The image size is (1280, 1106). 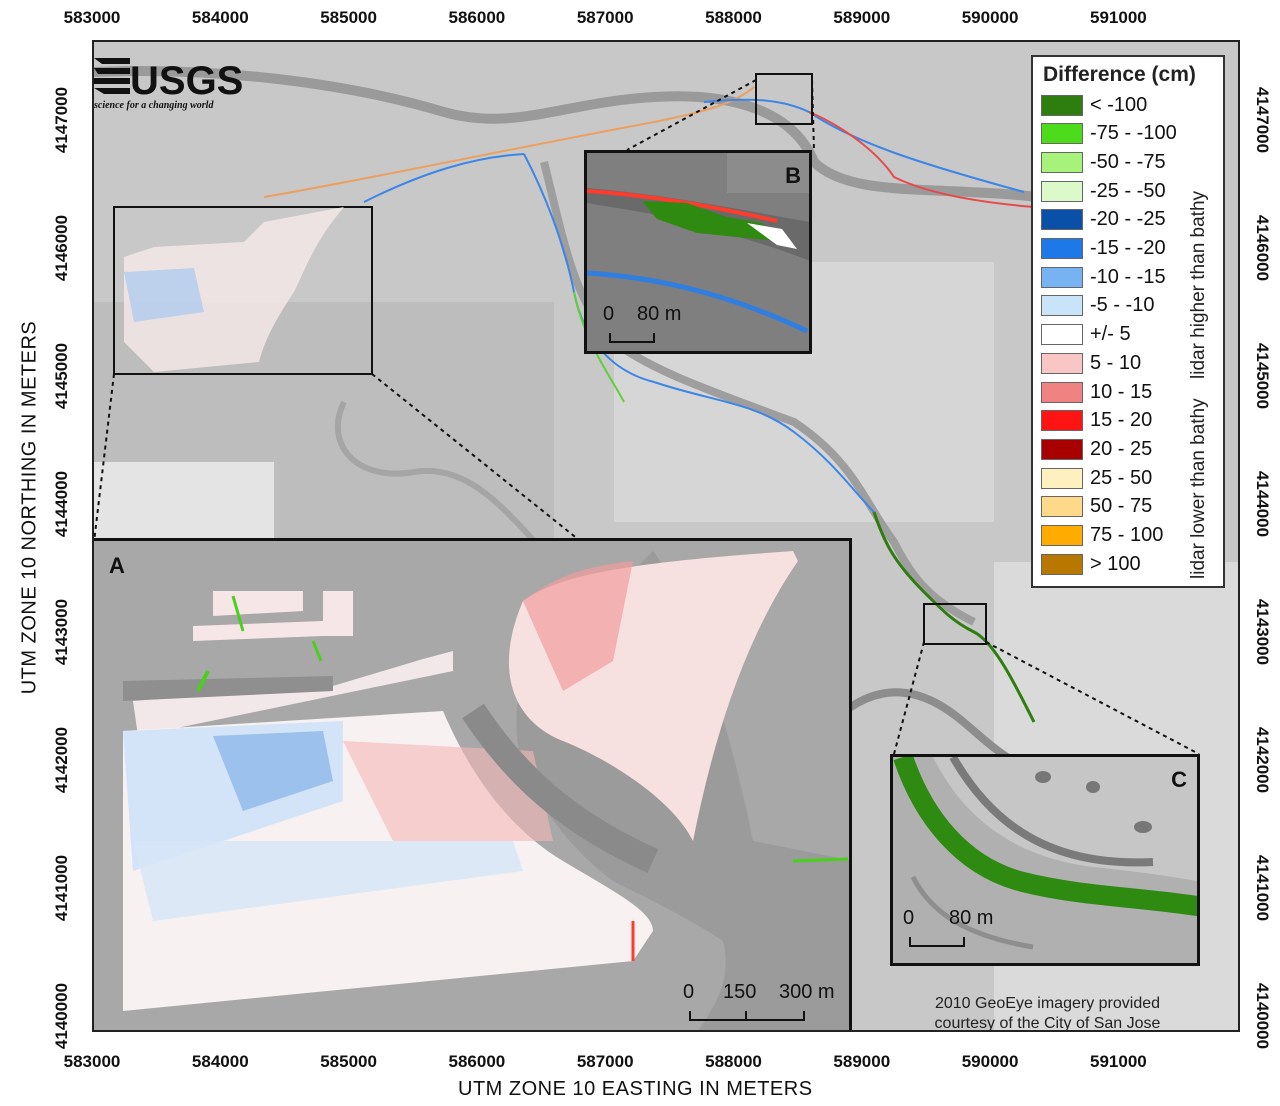 What do you see at coordinates (1262, 504) in the screenshot?
I see `y-tick-right: 4144000` at bounding box center [1262, 504].